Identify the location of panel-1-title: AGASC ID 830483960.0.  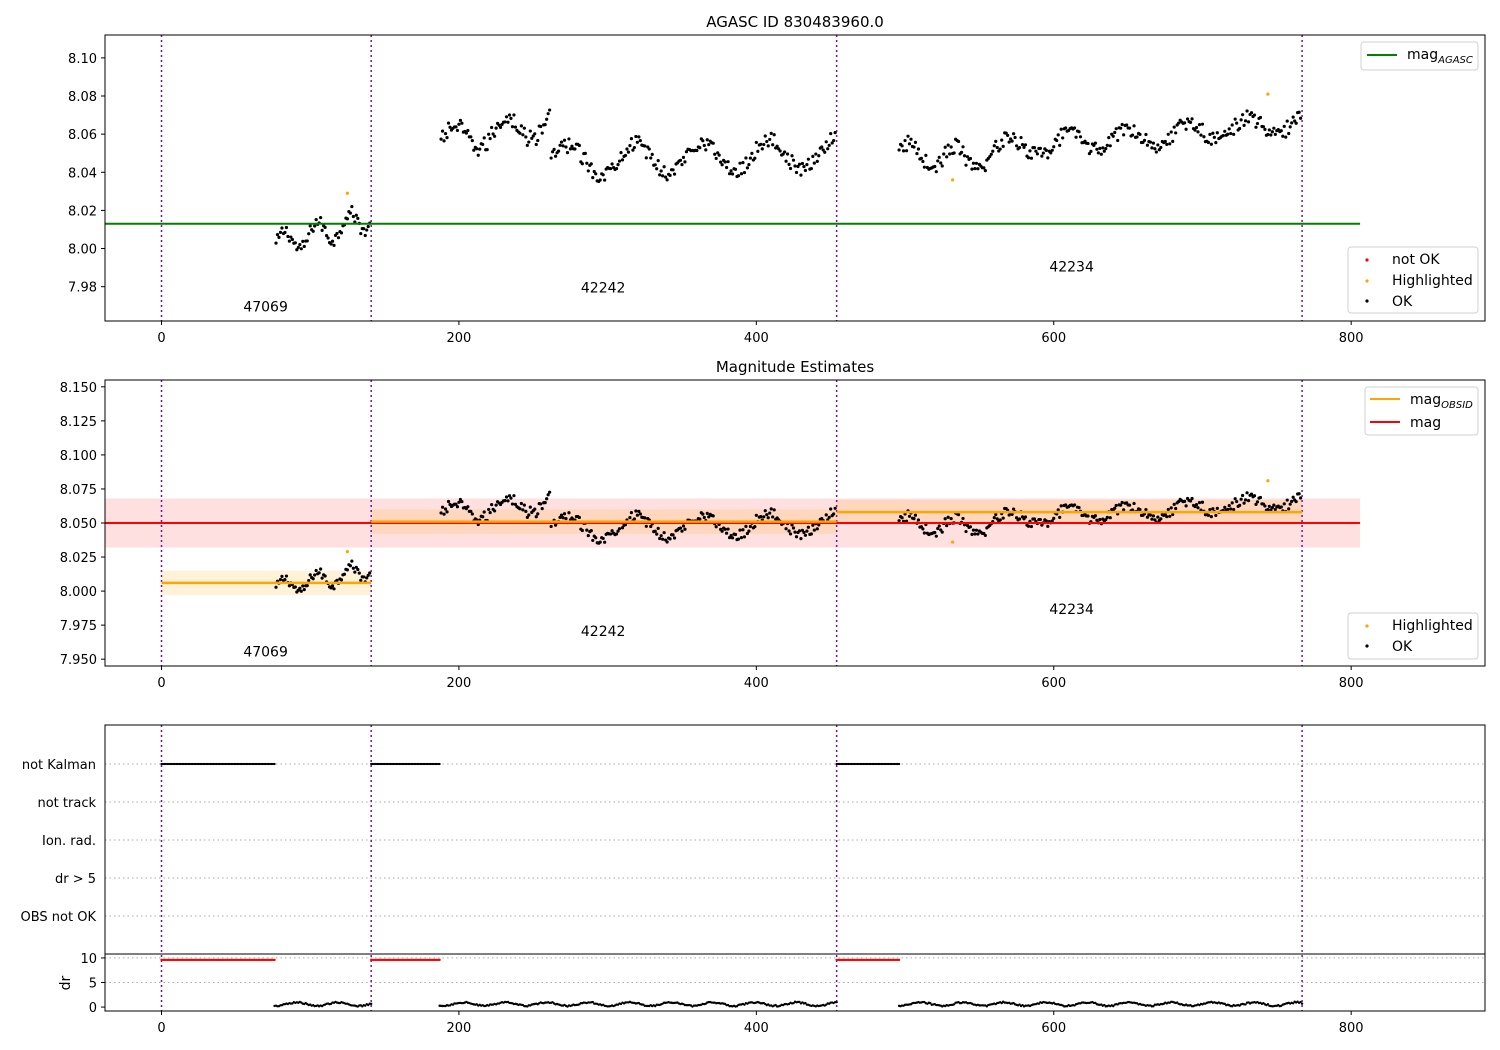
(795, 22).